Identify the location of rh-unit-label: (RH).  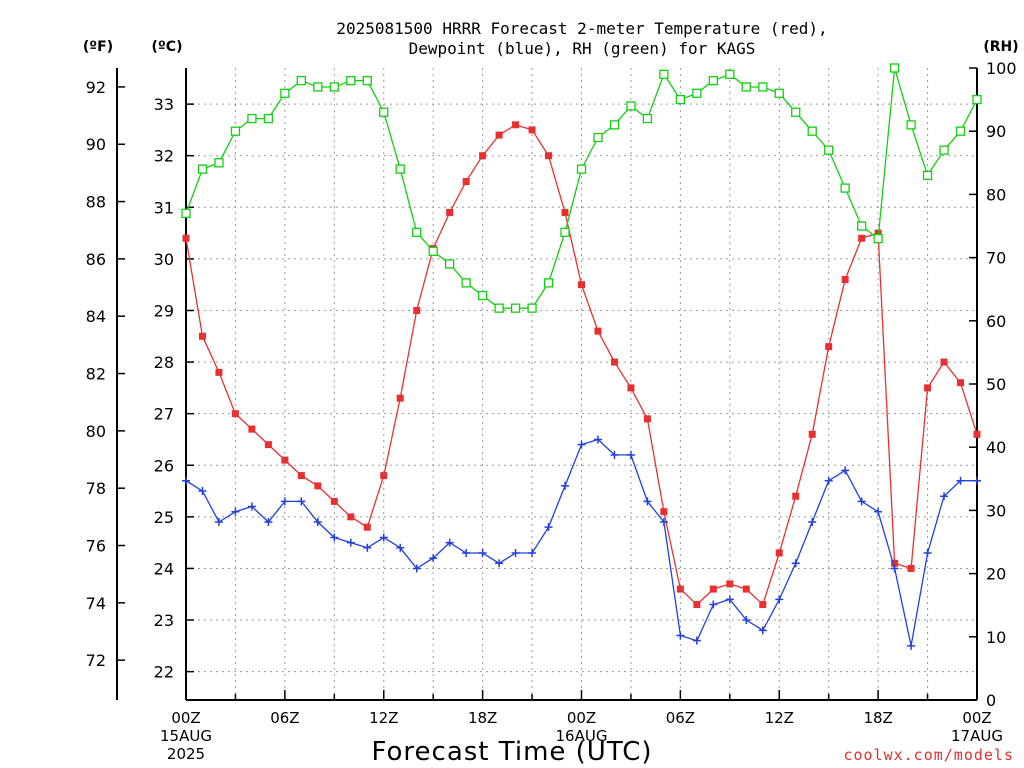
(1000, 47).